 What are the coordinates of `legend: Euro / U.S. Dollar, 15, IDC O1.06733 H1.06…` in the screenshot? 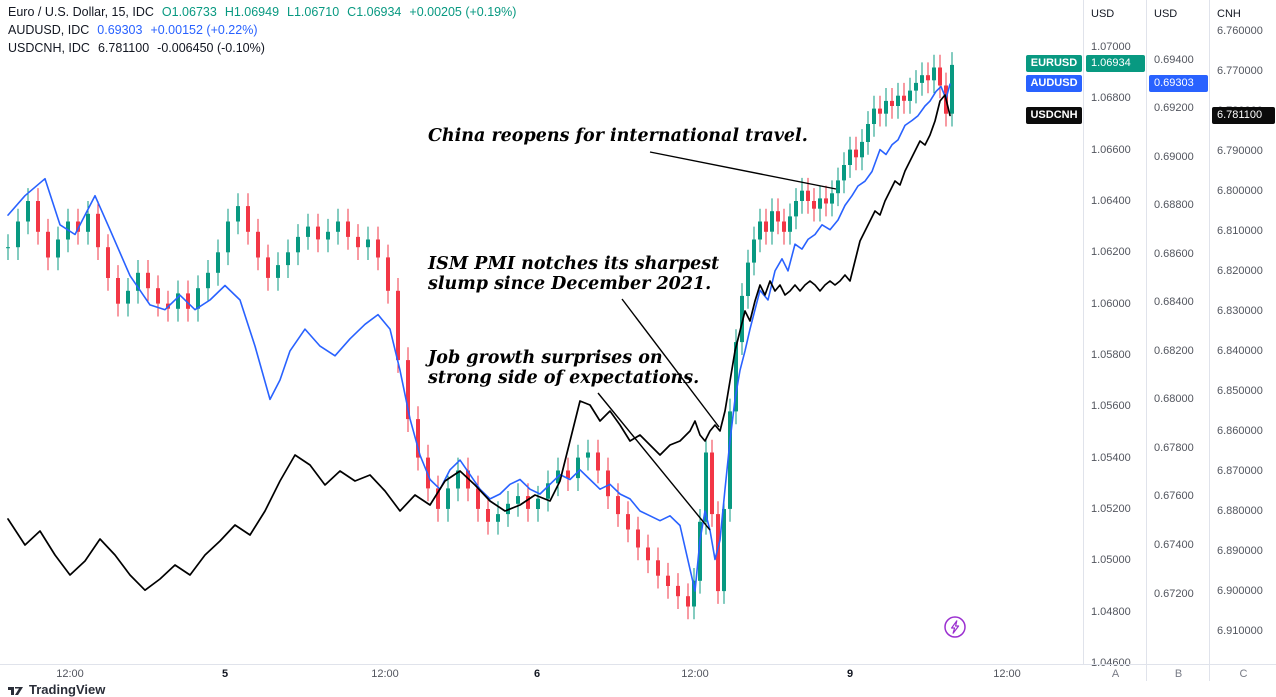 It's located at (262, 32).